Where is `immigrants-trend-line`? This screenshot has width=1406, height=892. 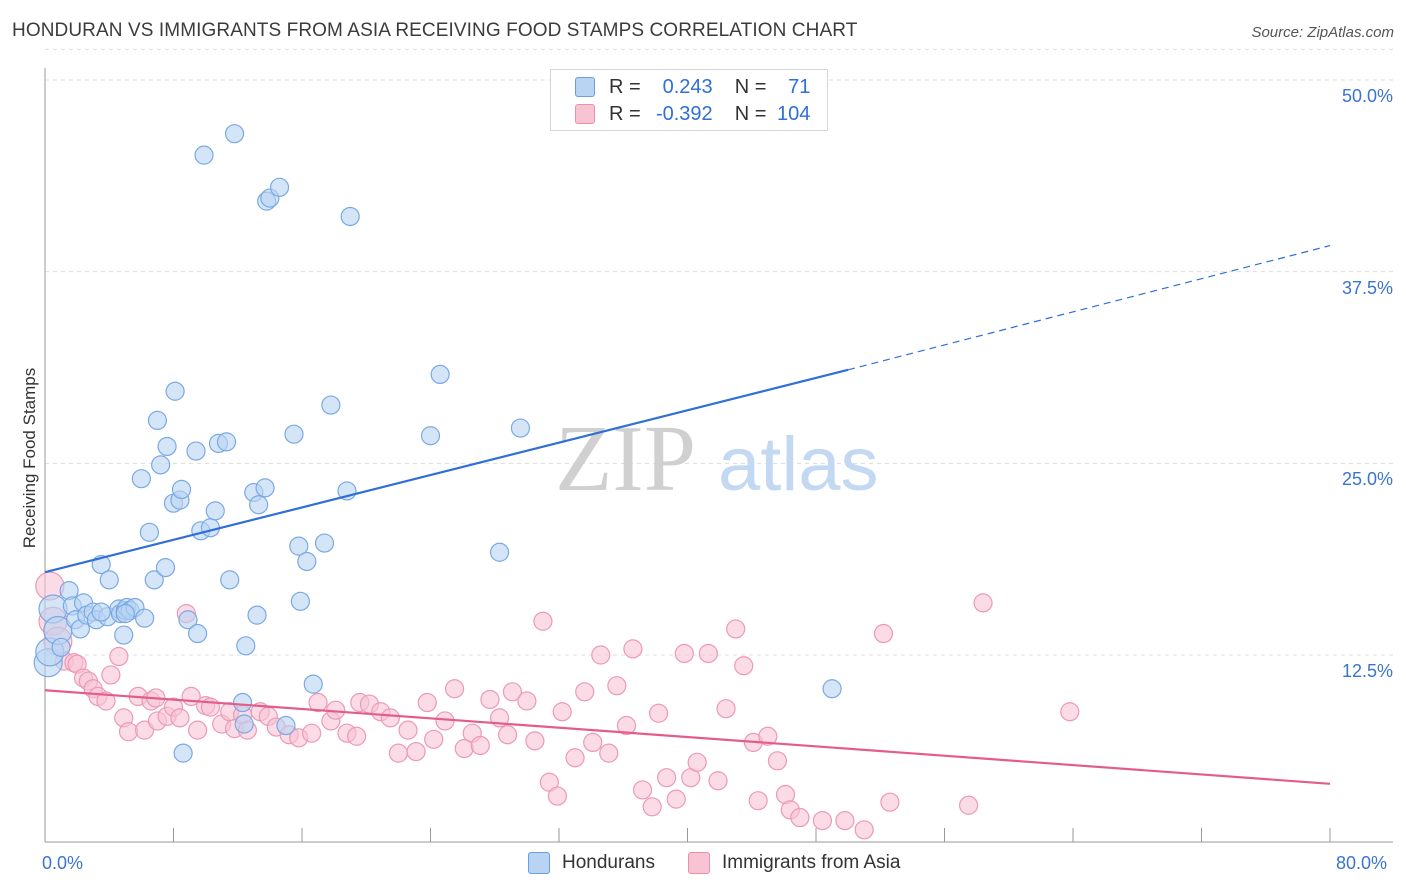
immigrants-trend-line is located at coordinates (687, 737).